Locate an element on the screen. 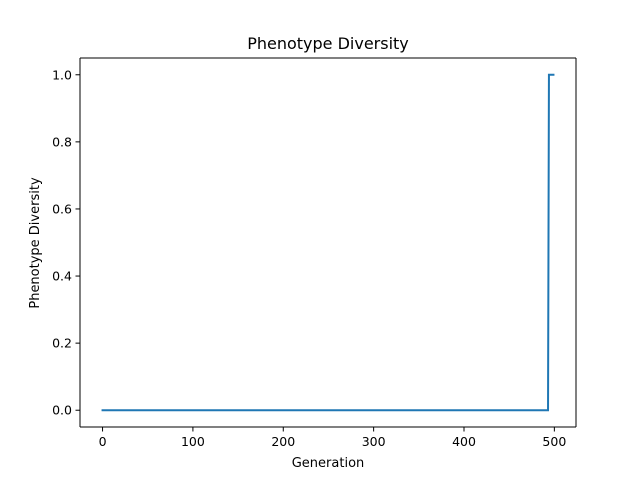  x-axis-label: Generation is located at coordinates (328, 463).